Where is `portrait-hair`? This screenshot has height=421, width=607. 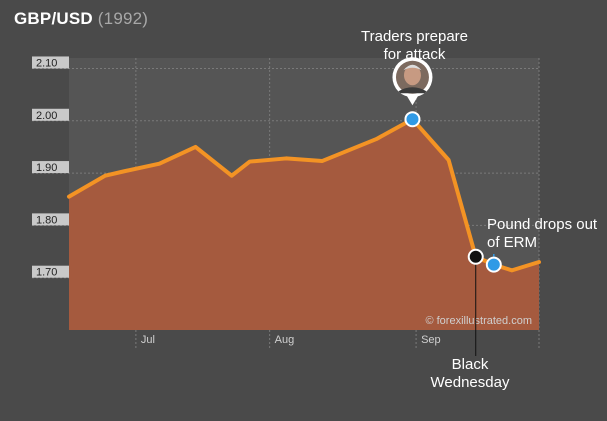 portrait-hair is located at coordinates (412, 67).